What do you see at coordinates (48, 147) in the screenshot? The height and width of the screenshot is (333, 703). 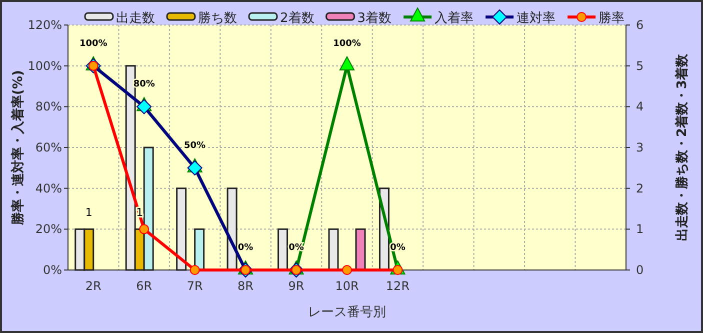 I see `y-tick-label: 60%` at bounding box center [48, 147].